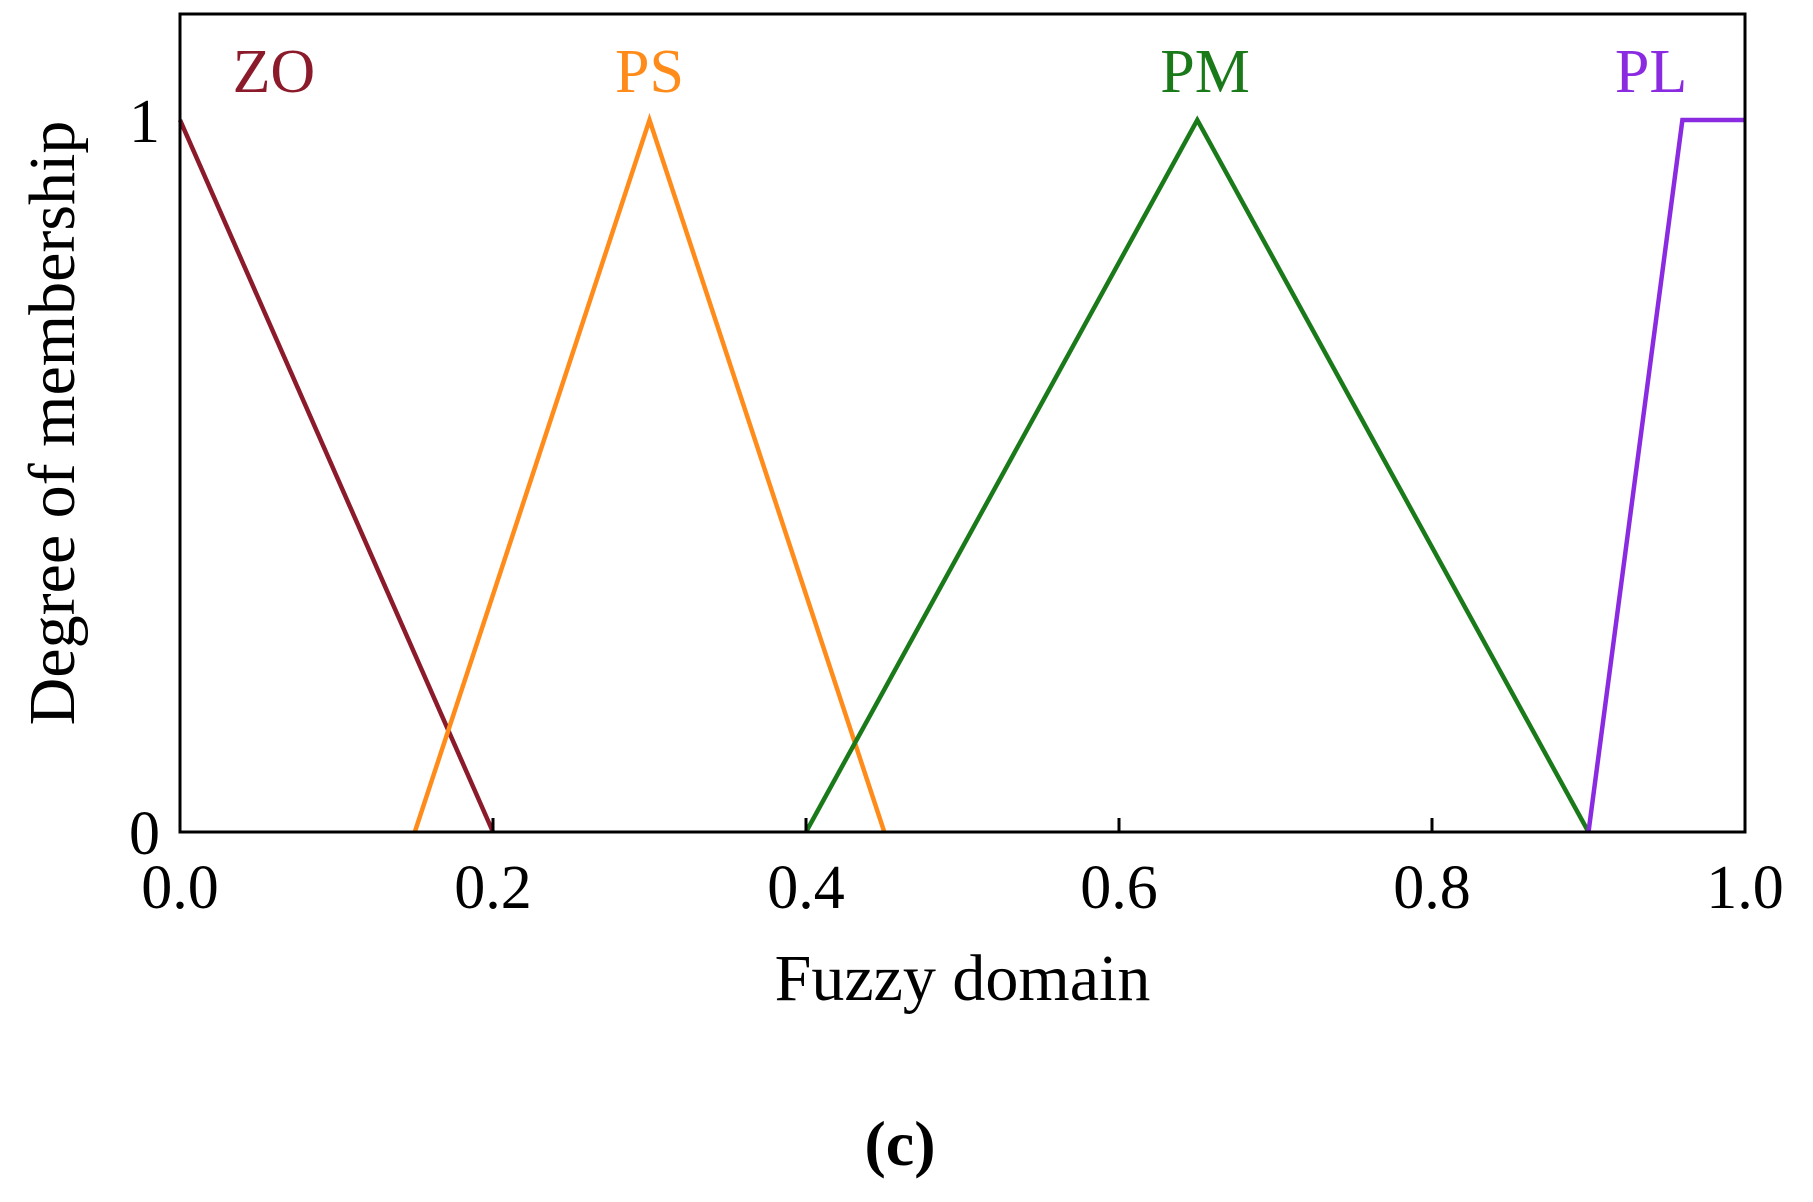  I want to click on y-axis-title: Degree of membership, so click(52, 423).